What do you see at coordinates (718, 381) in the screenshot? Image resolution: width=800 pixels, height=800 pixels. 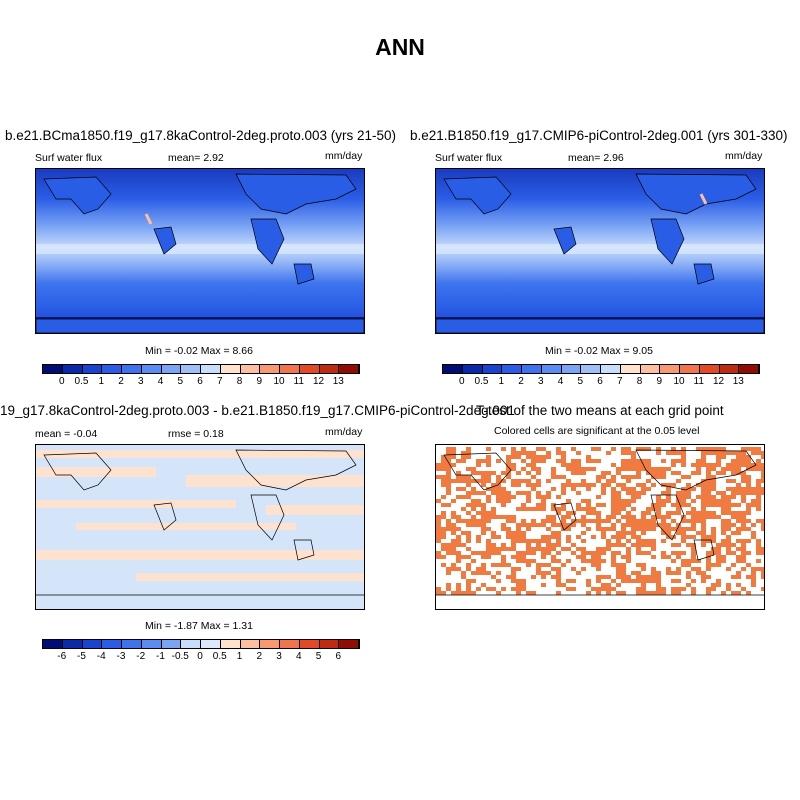 I see `colorbar-tick-label: 12` at bounding box center [718, 381].